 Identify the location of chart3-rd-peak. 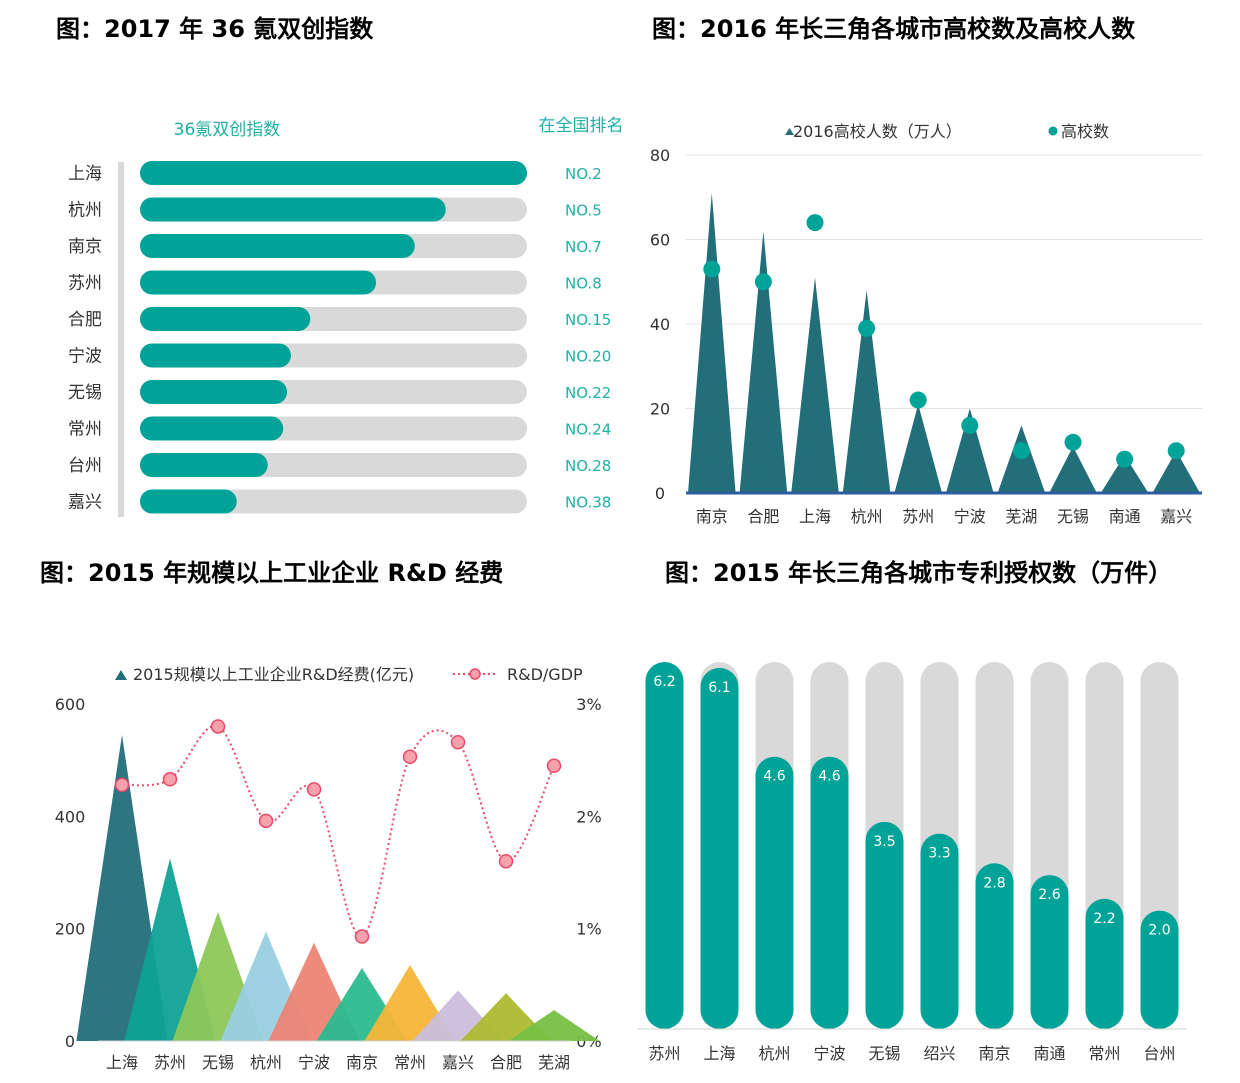
(554, 1025).